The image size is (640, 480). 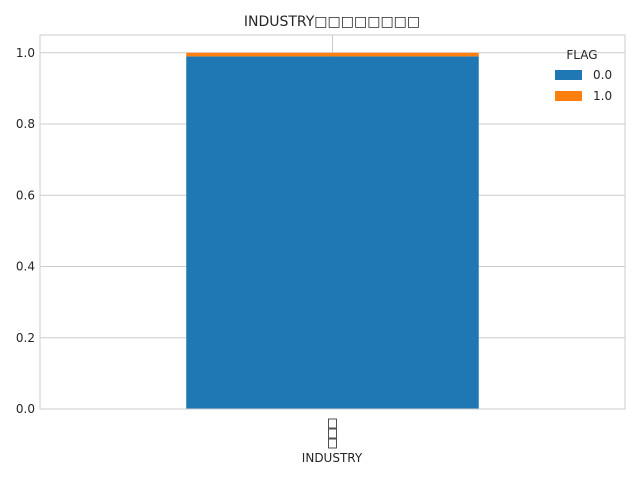 I want to click on legend: FLAG 0.0 1.0, so click(x=583, y=75).